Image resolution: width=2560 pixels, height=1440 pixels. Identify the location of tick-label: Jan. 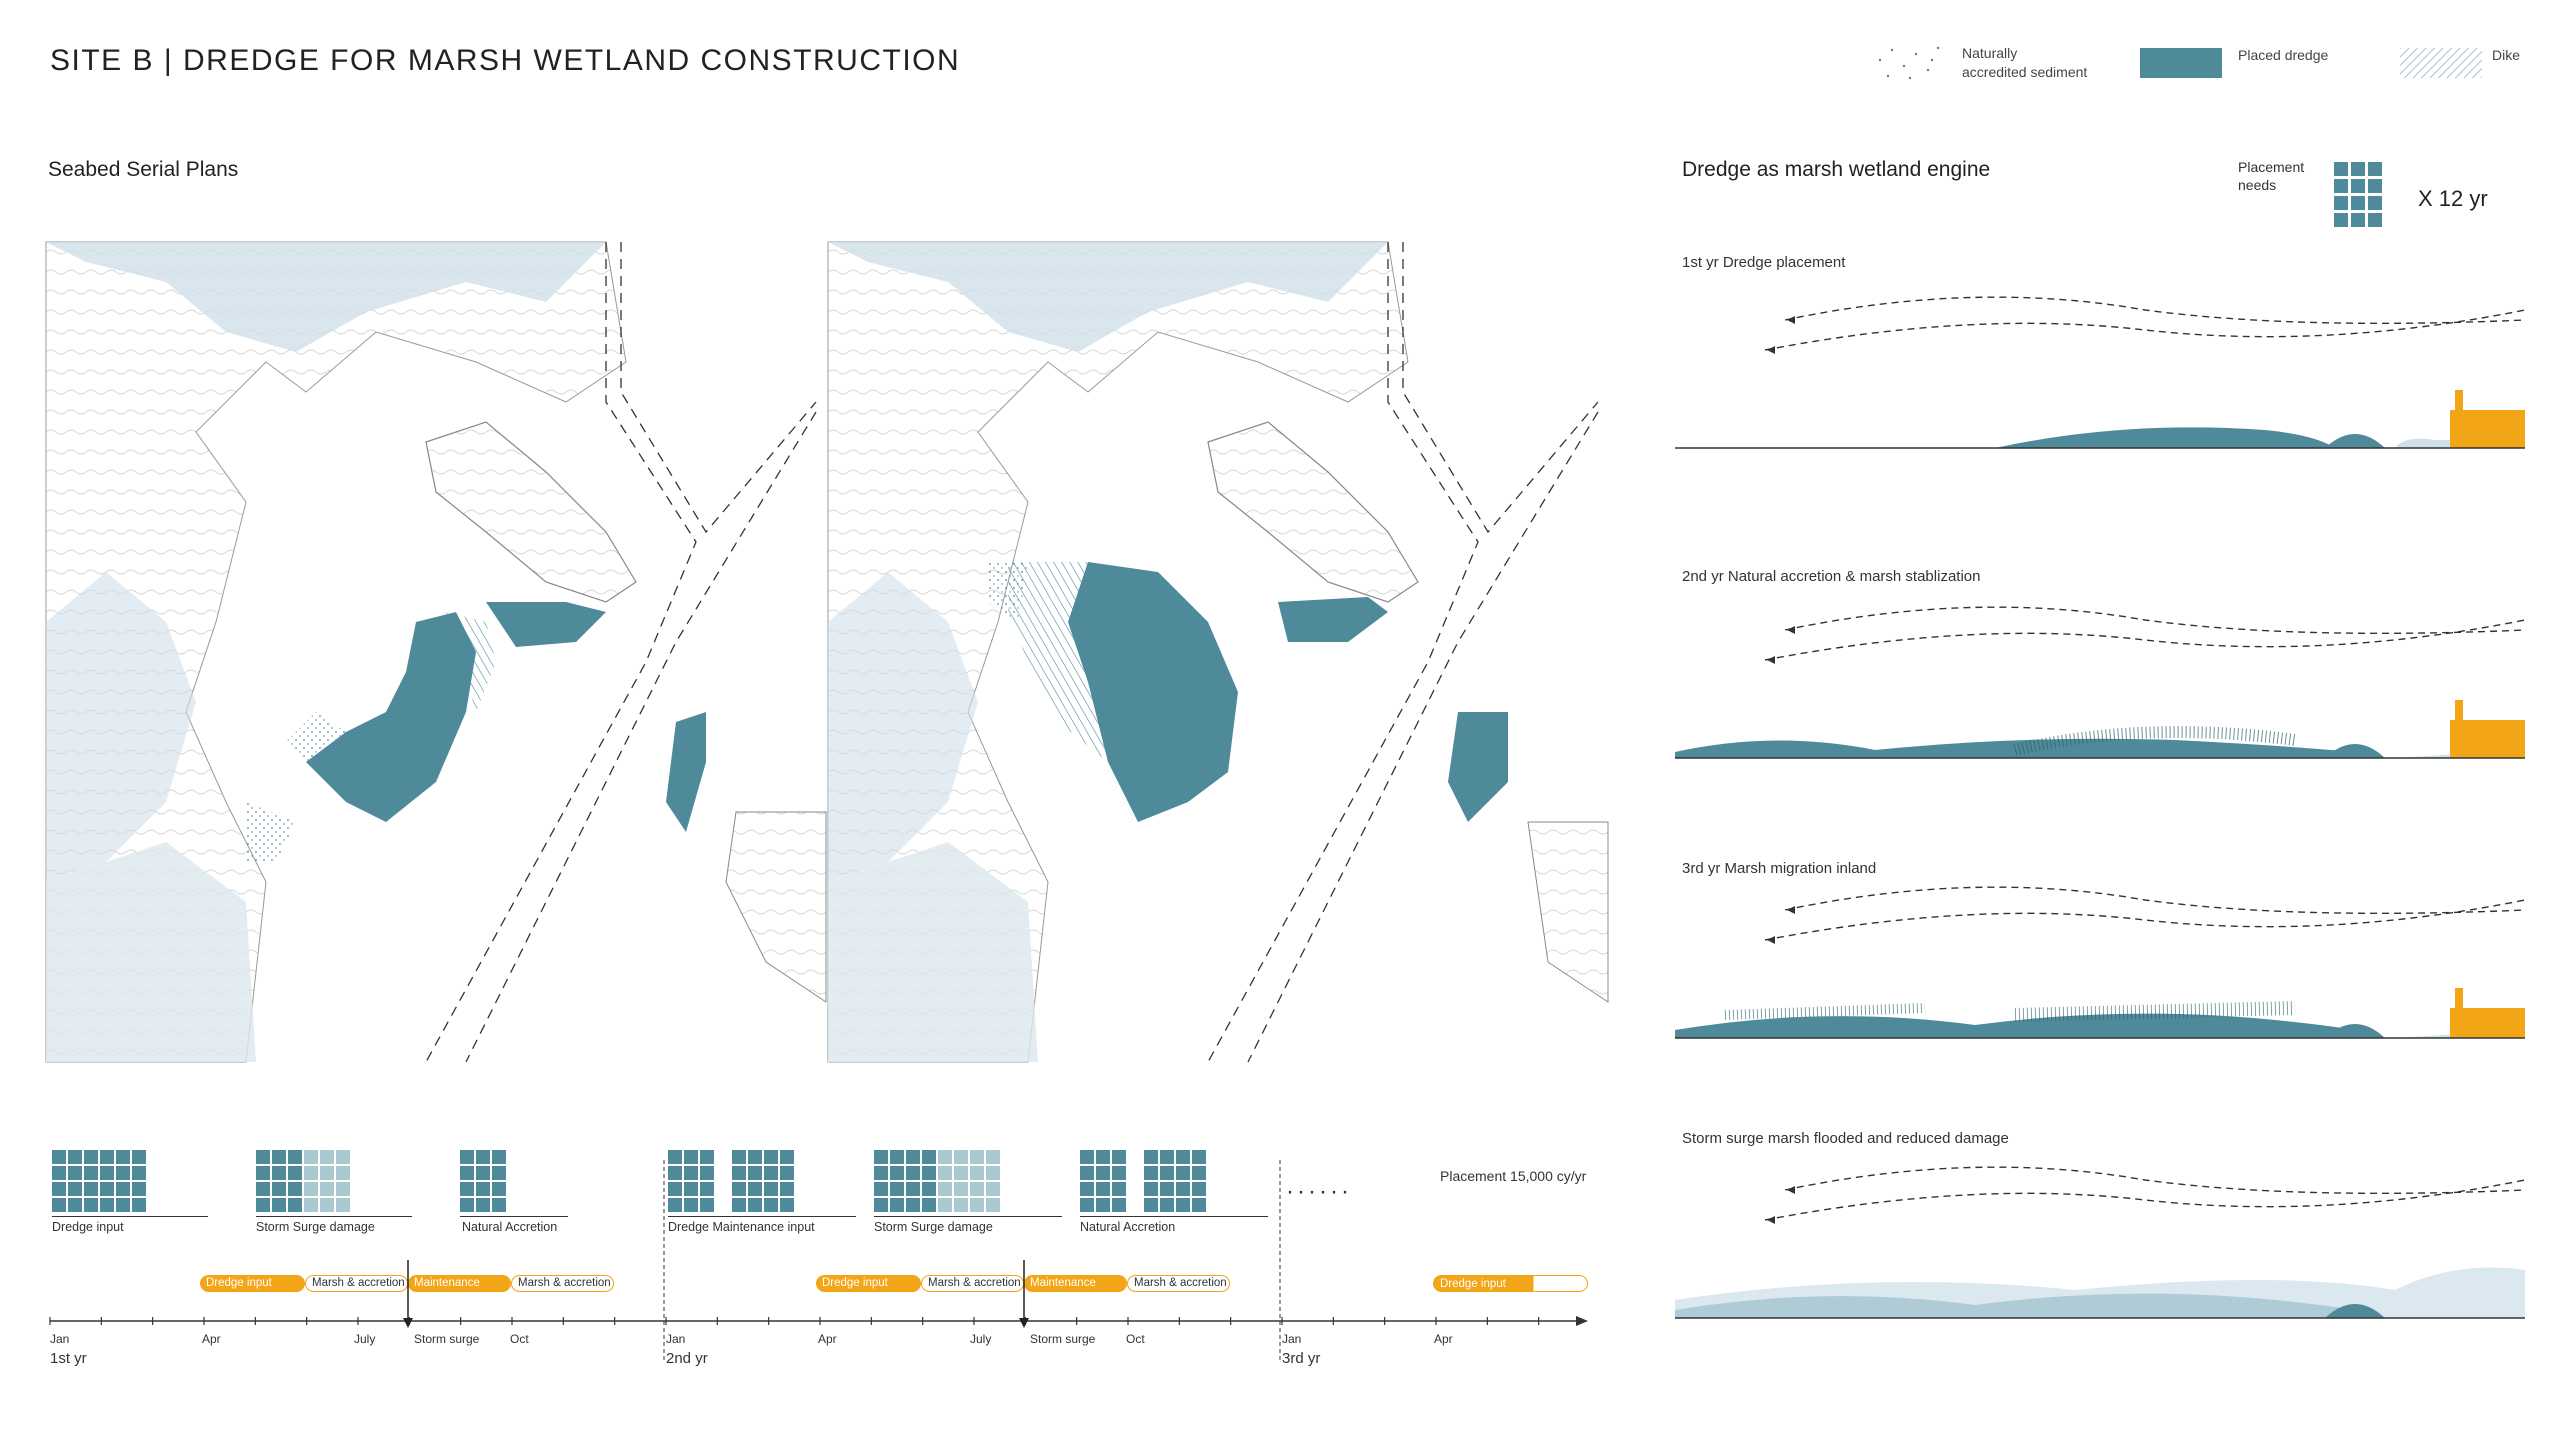
(1292, 1339).